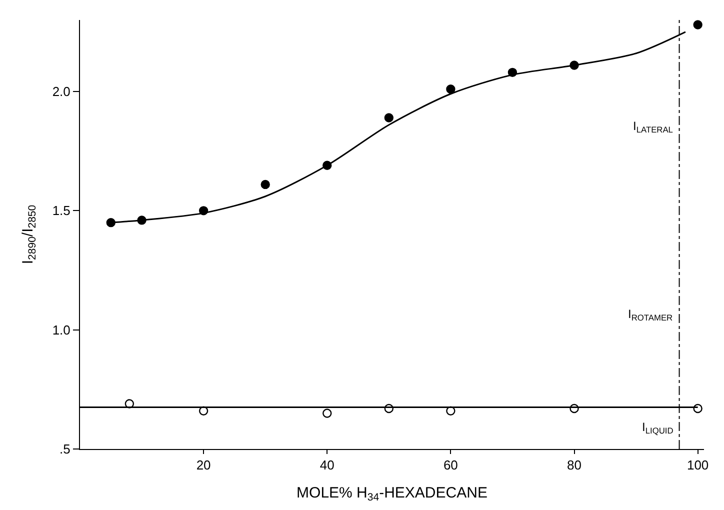 This screenshot has width=724, height=510. I want to click on x-tick-label: 20, so click(203, 465).